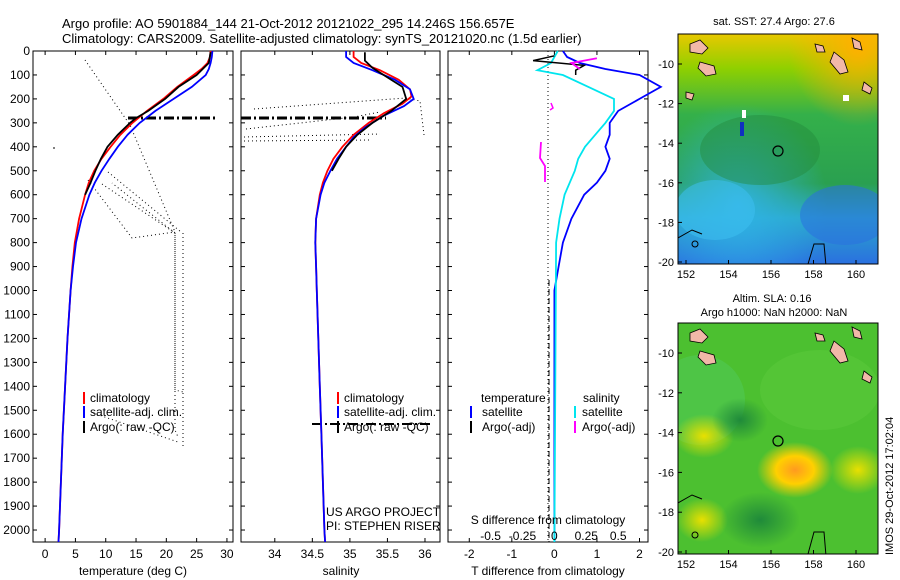 The height and width of the screenshot is (580, 900). I want to click on temperature-satellite-line, so click(135, 296).